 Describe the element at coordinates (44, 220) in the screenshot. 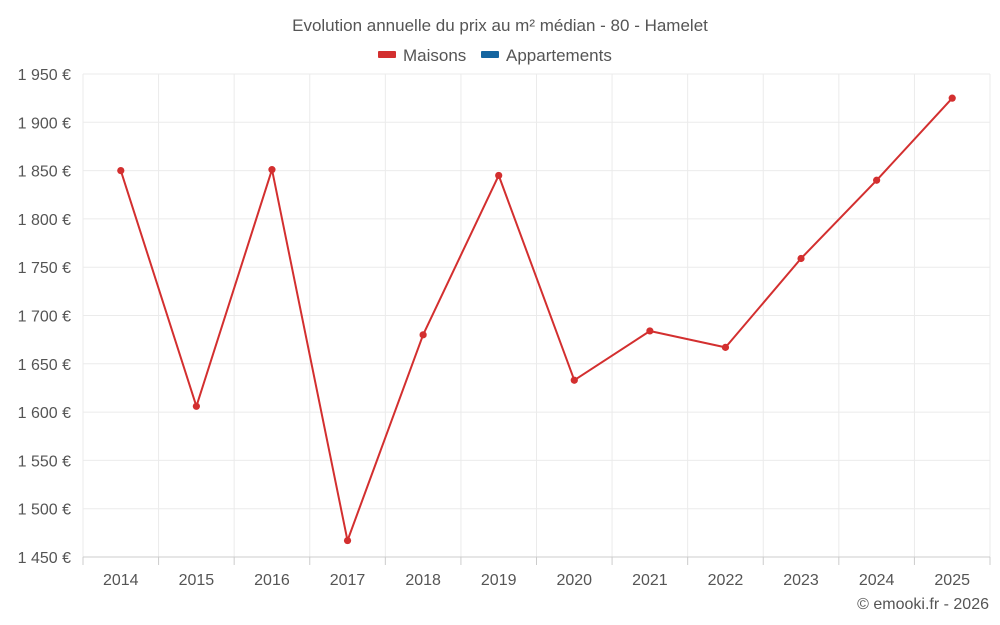

I see `y-tick-label: 1 800 €` at that location.